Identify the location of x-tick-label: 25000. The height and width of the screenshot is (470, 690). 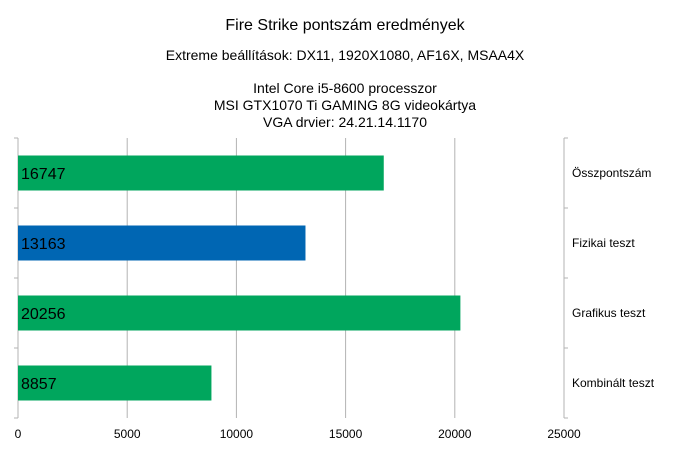
(564, 434).